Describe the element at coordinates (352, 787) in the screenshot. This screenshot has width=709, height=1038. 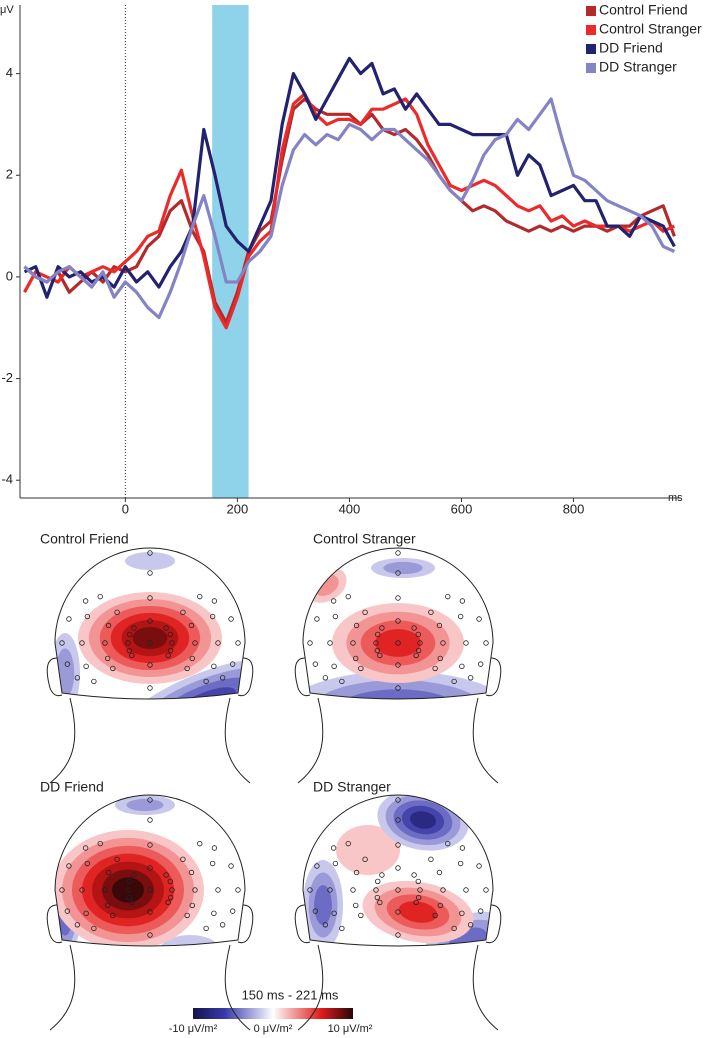
I see `topomap-title: DD Stranger` at that location.